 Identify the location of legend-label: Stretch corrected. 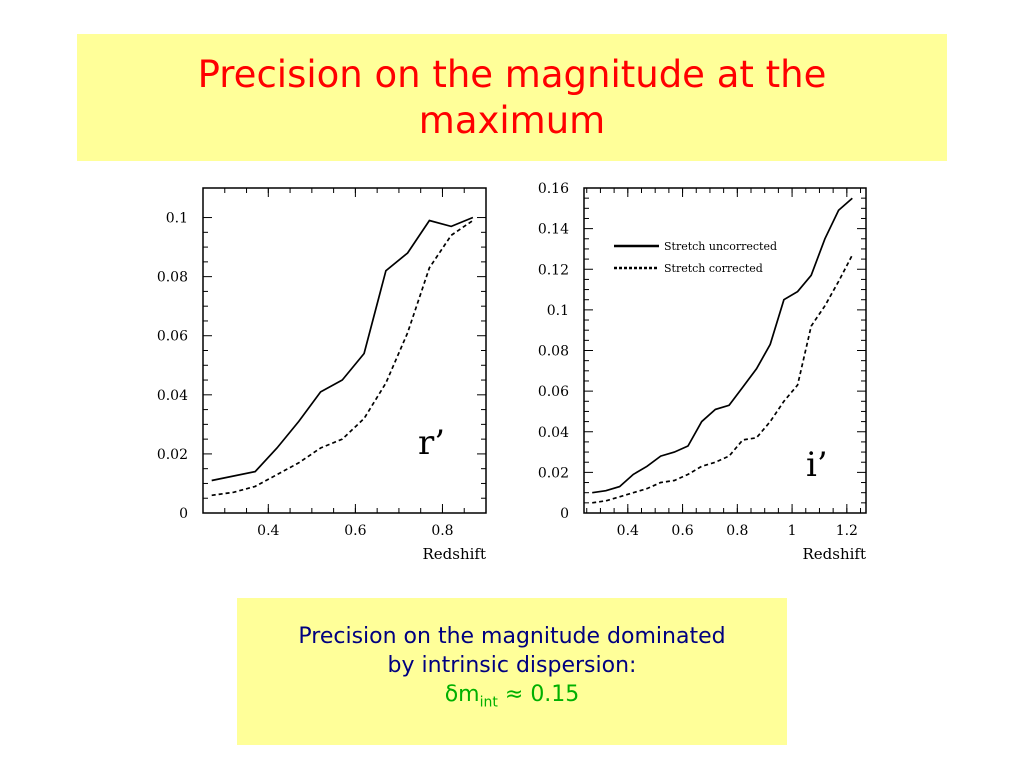
(713, 268).